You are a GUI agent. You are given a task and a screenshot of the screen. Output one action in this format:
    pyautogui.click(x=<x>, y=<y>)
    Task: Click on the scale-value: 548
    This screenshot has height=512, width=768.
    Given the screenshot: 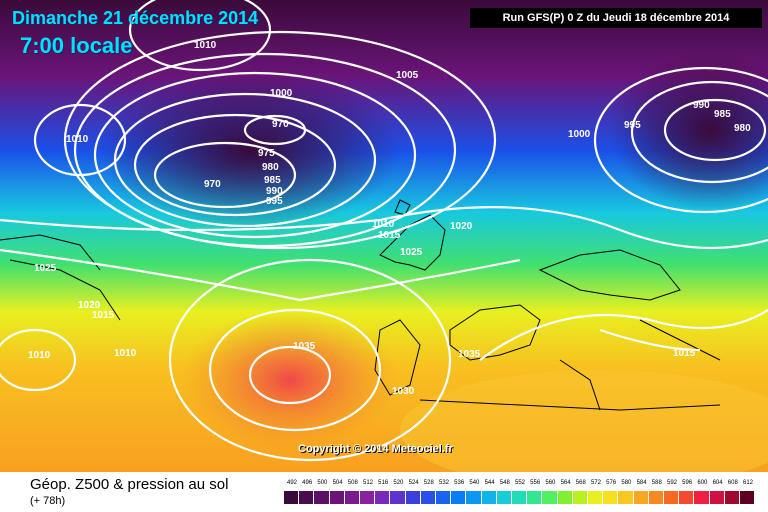 What is the action you would take?
    pyautogui.click(x=504, y=483)
    